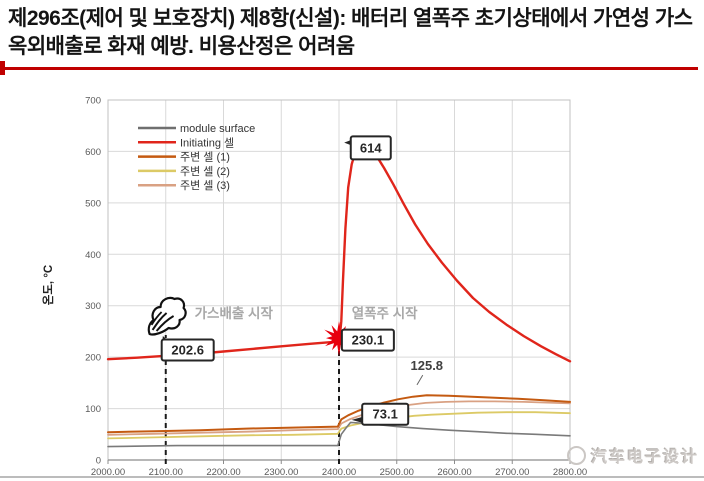 The width and height of the screenshot is (704, 481). What do you see at coordinates (205, 171) in the screenshot?
I see `legend-label: 주변 셀 (2)` at bounding box center [205, 171].